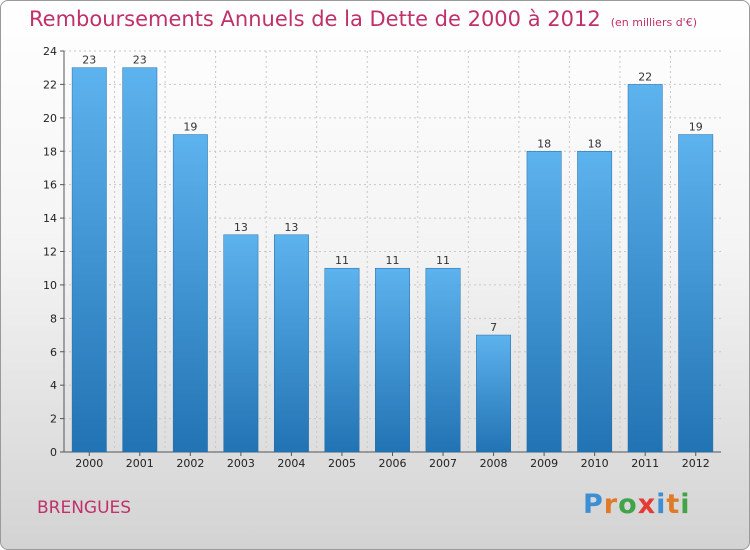  What do you see at coordinates (89, 463) in the screenshot?
I see `x-tick-label: 2000` at bounding box center [89, 463].